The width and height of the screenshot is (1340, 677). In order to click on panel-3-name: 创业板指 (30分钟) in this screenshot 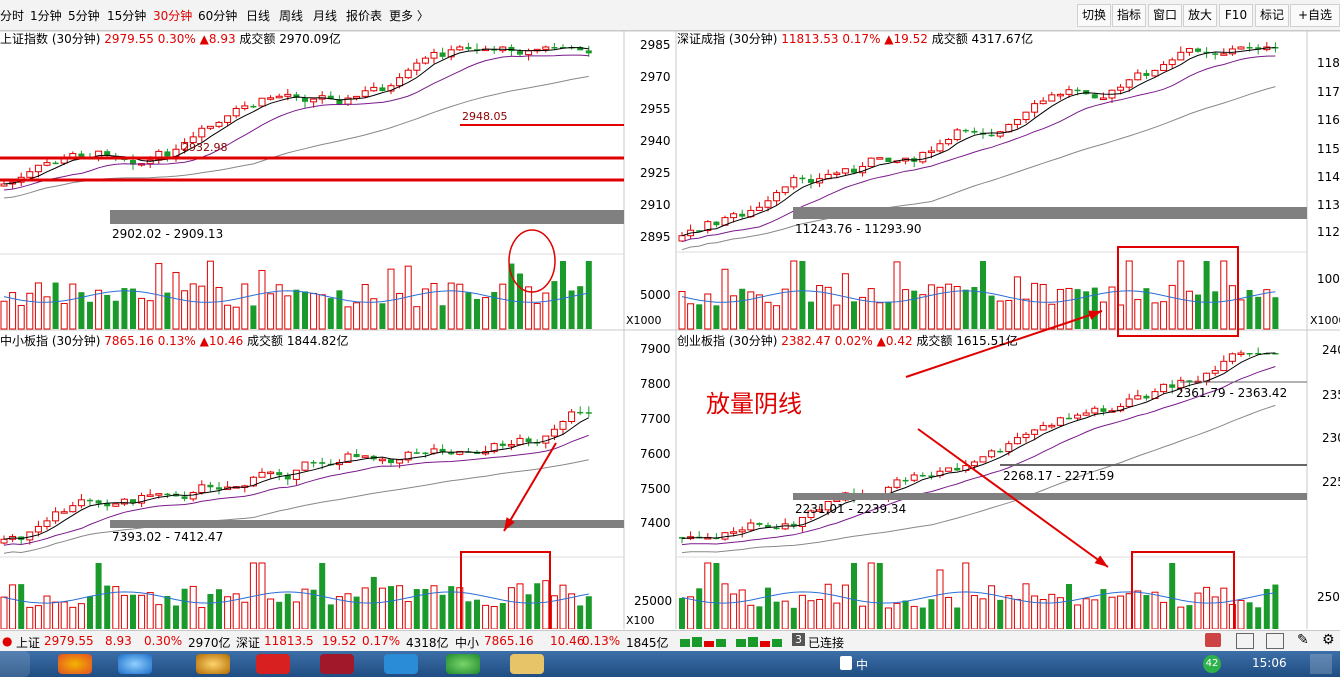, I will do `click(729, 341)`.